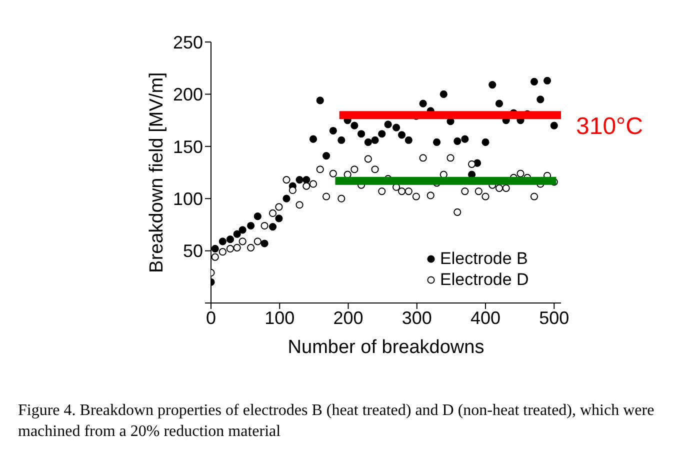 Image resolution: width=674 pixels, height=475 pixels. I want to click on x-axis-title: Number of breakdowns, so click(386, 347).